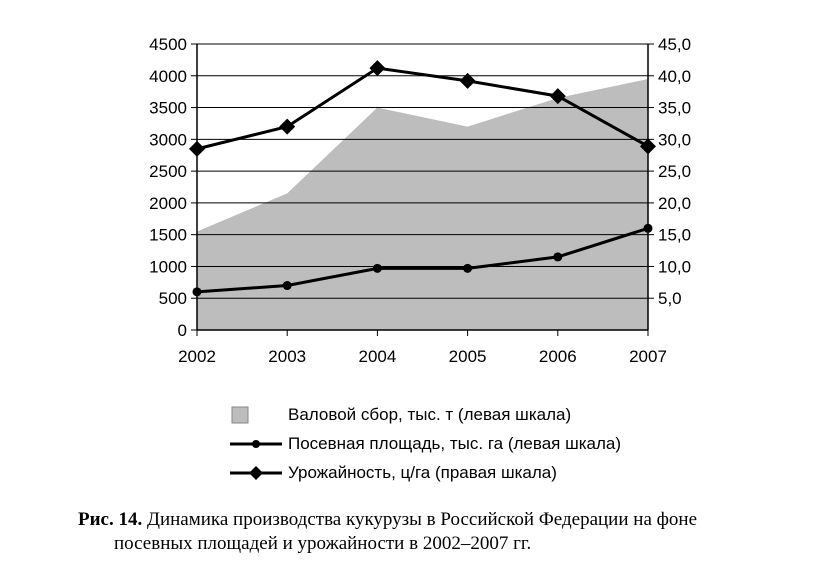 The height and width of the screenshot is (588, 825). Describe the element at coordinates (197, 356) in the screenshot. I see `x-tick-label: 2002` at that location.